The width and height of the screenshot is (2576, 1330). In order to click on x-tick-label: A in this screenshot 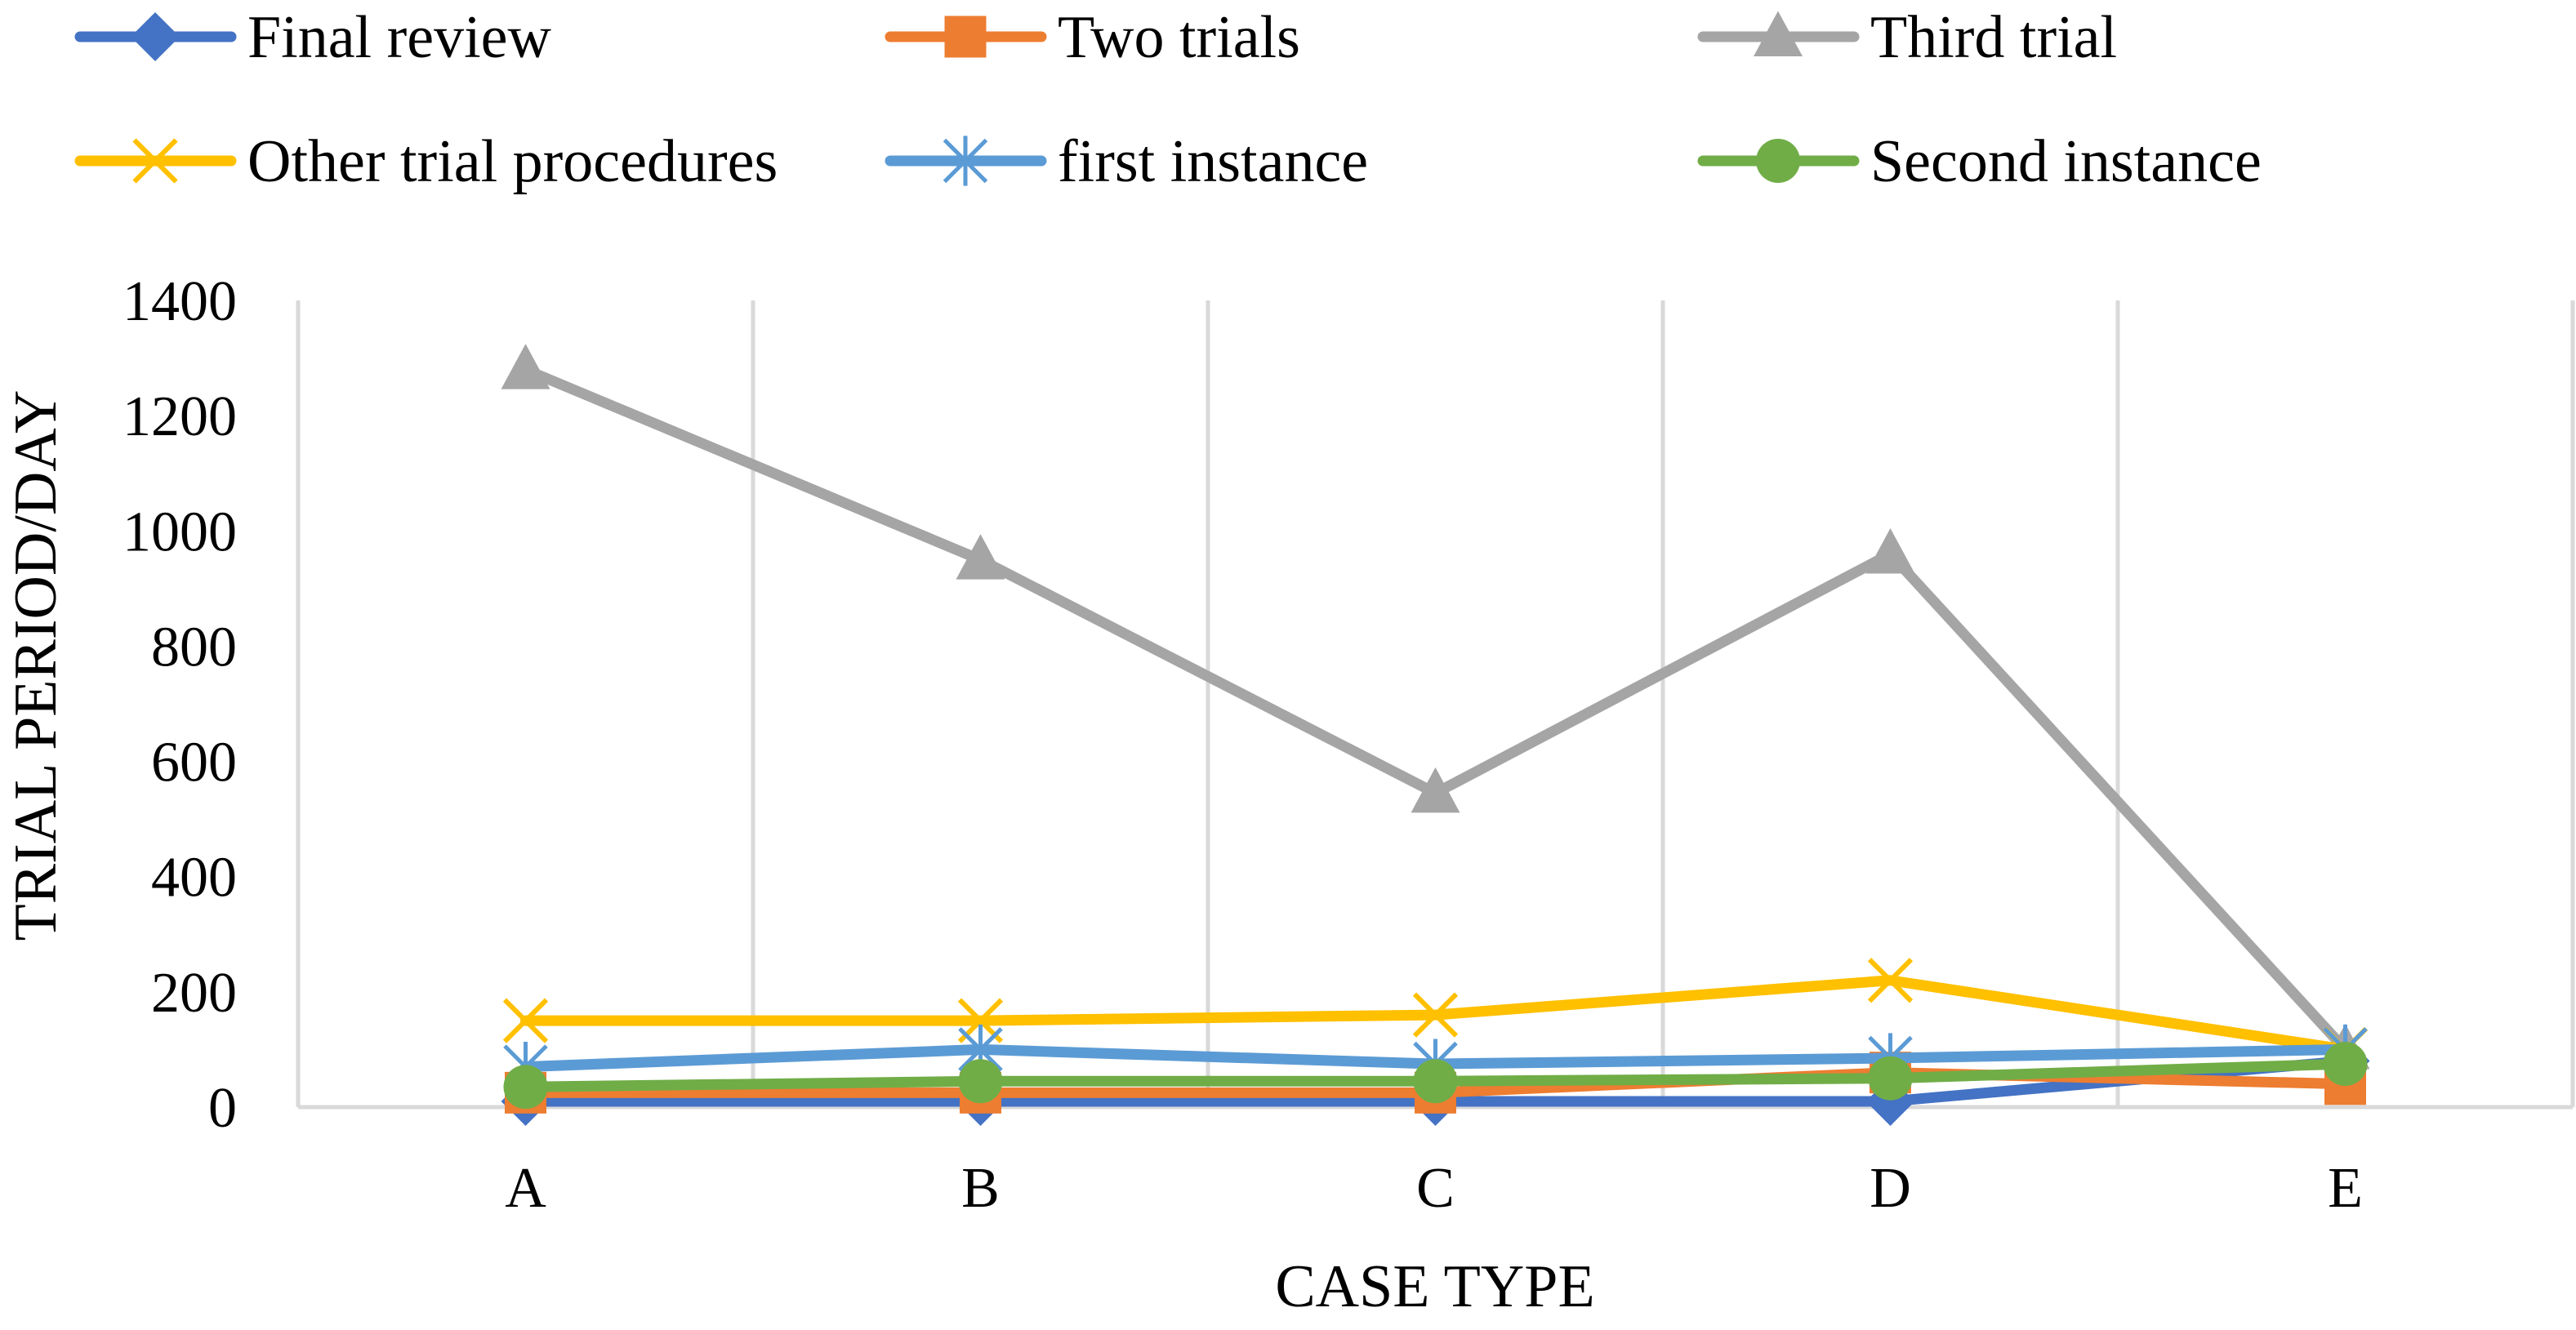, I will do `click(525, 1188)`.